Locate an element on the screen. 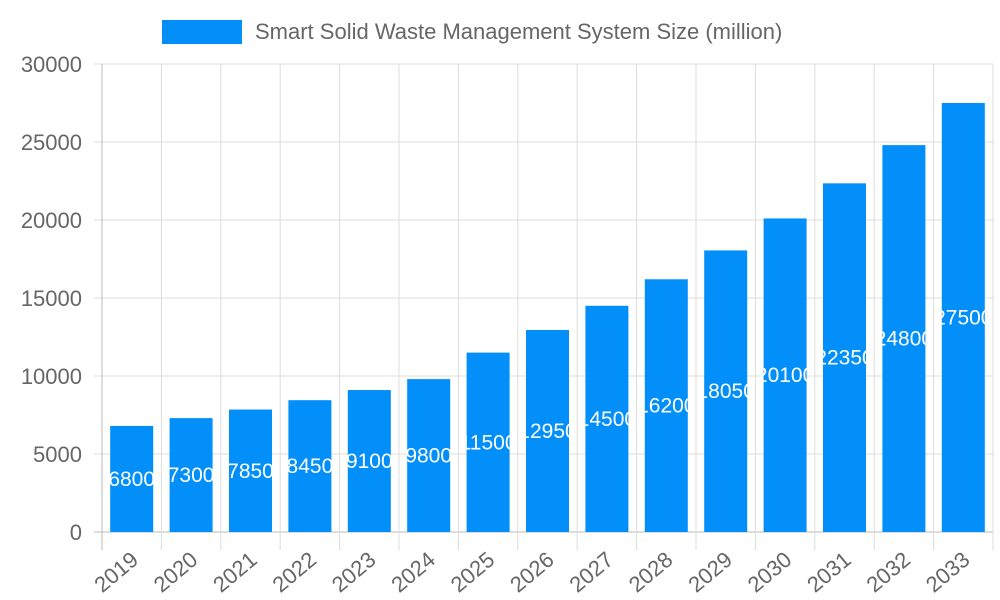 The image size is (1000, 600). y-tick-label: 20000 is located at coordinates (51, 220).